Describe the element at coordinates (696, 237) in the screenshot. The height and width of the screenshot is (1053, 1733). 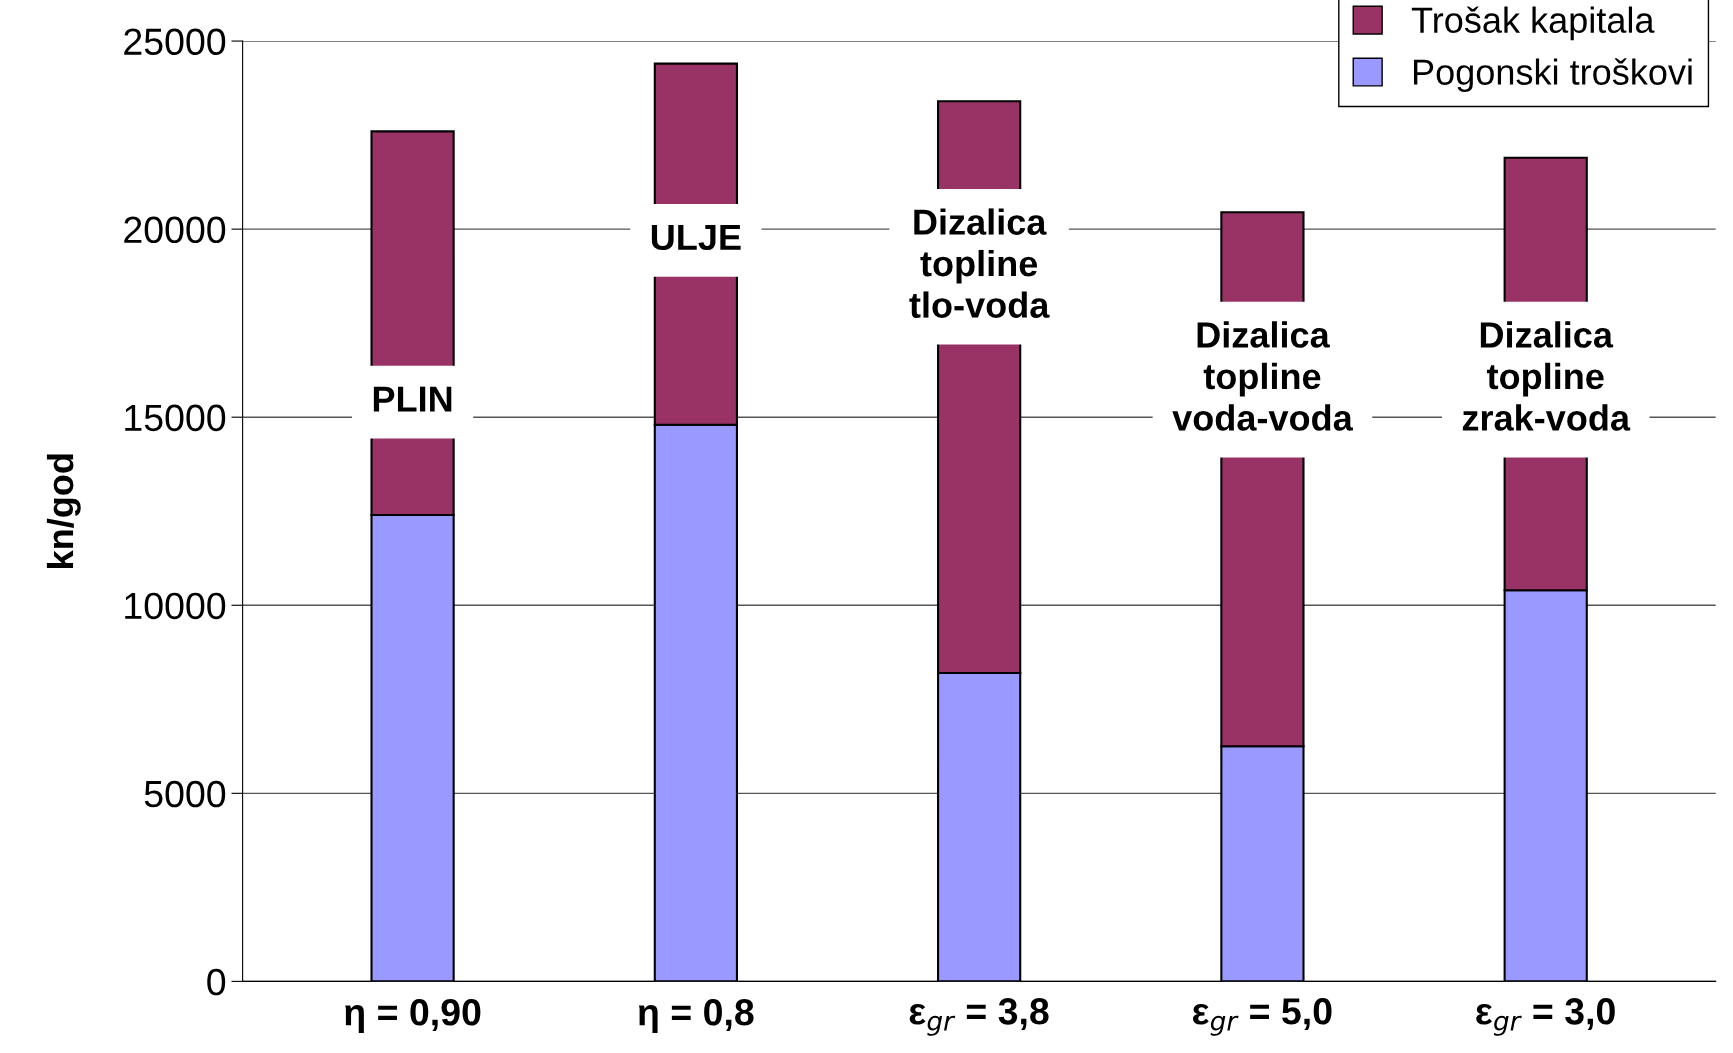
I see `annotation: ULJE` at that location.